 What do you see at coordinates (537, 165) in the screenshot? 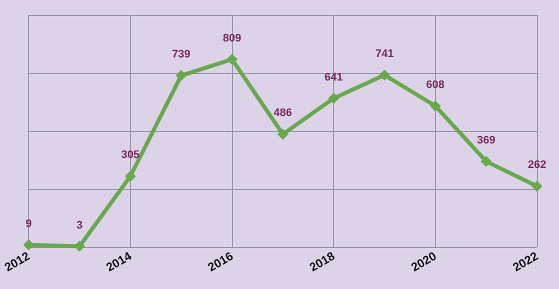
I see `data-label: 262` at bounding box center [537, 165].